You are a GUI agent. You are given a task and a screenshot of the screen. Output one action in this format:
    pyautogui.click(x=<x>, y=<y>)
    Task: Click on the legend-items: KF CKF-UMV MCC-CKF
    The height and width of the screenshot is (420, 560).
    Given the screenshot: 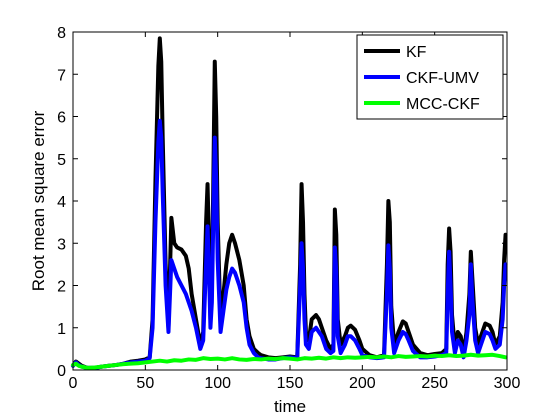 What is the action you would take?
    pyautogui.click(x=422, y=78)
    